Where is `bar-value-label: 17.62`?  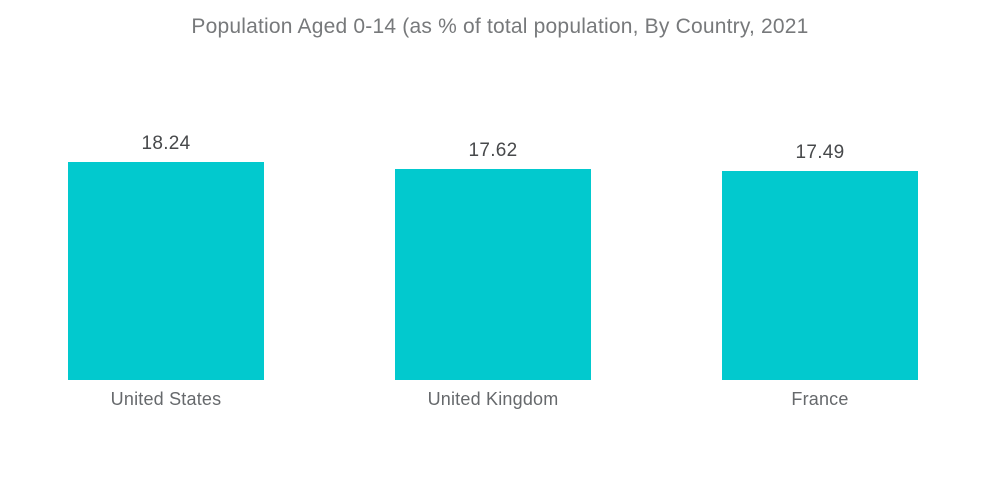 bar-value-label: 17.62 is located at coordinates (493, 150).